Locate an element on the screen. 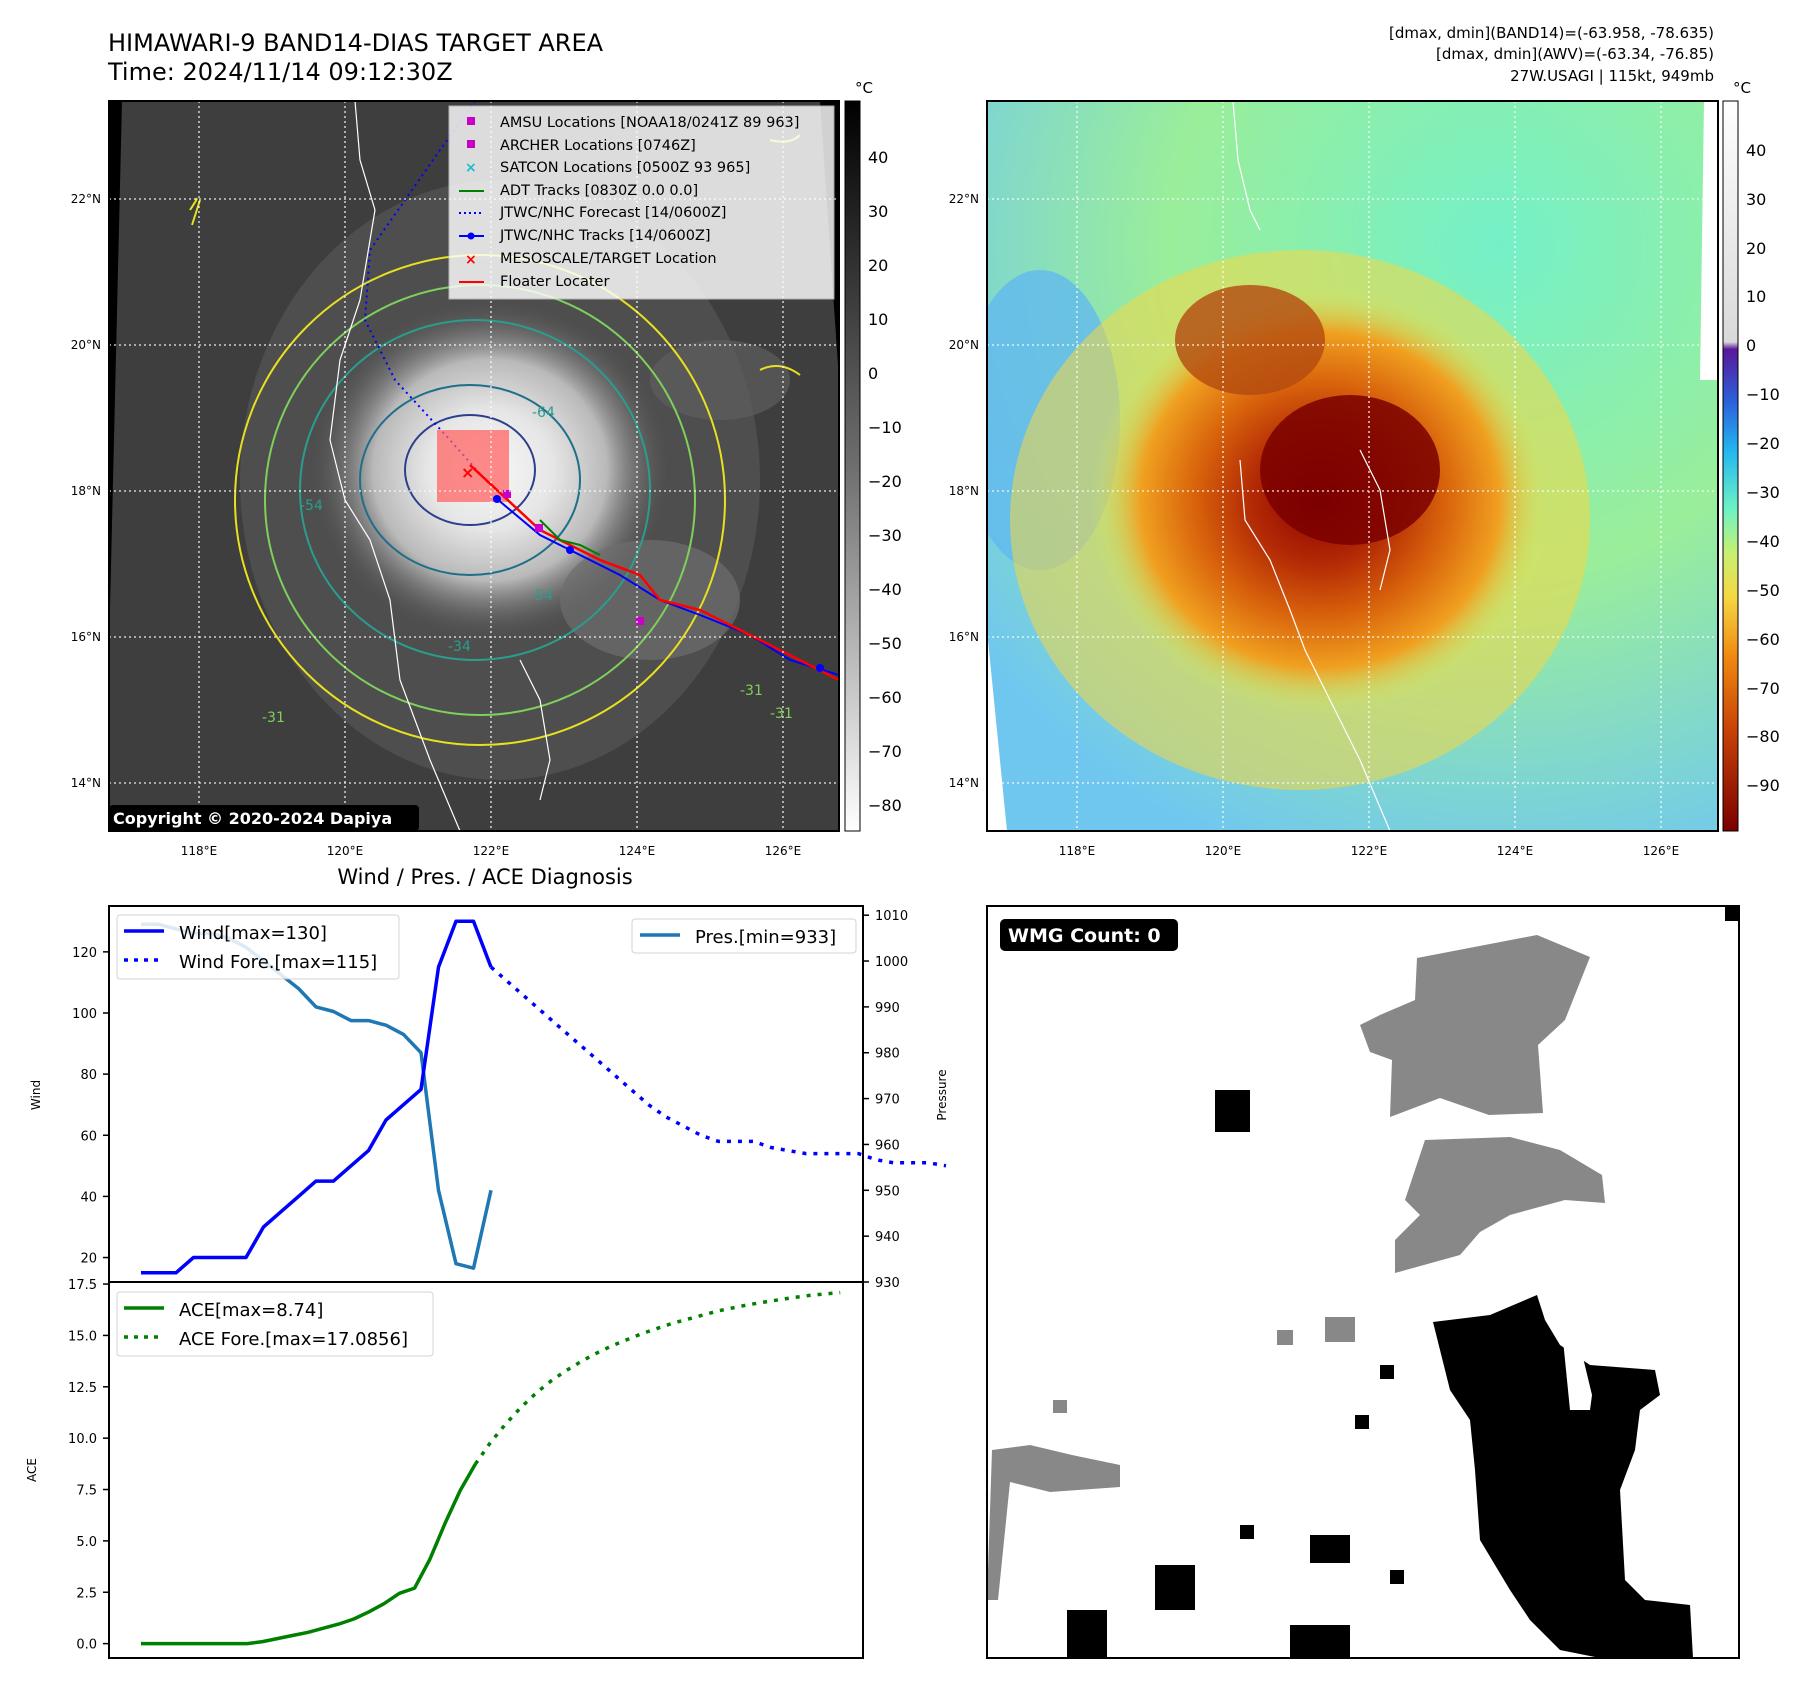  awv-colorbar-tick: 30 is located at coordinates (1756, 199).